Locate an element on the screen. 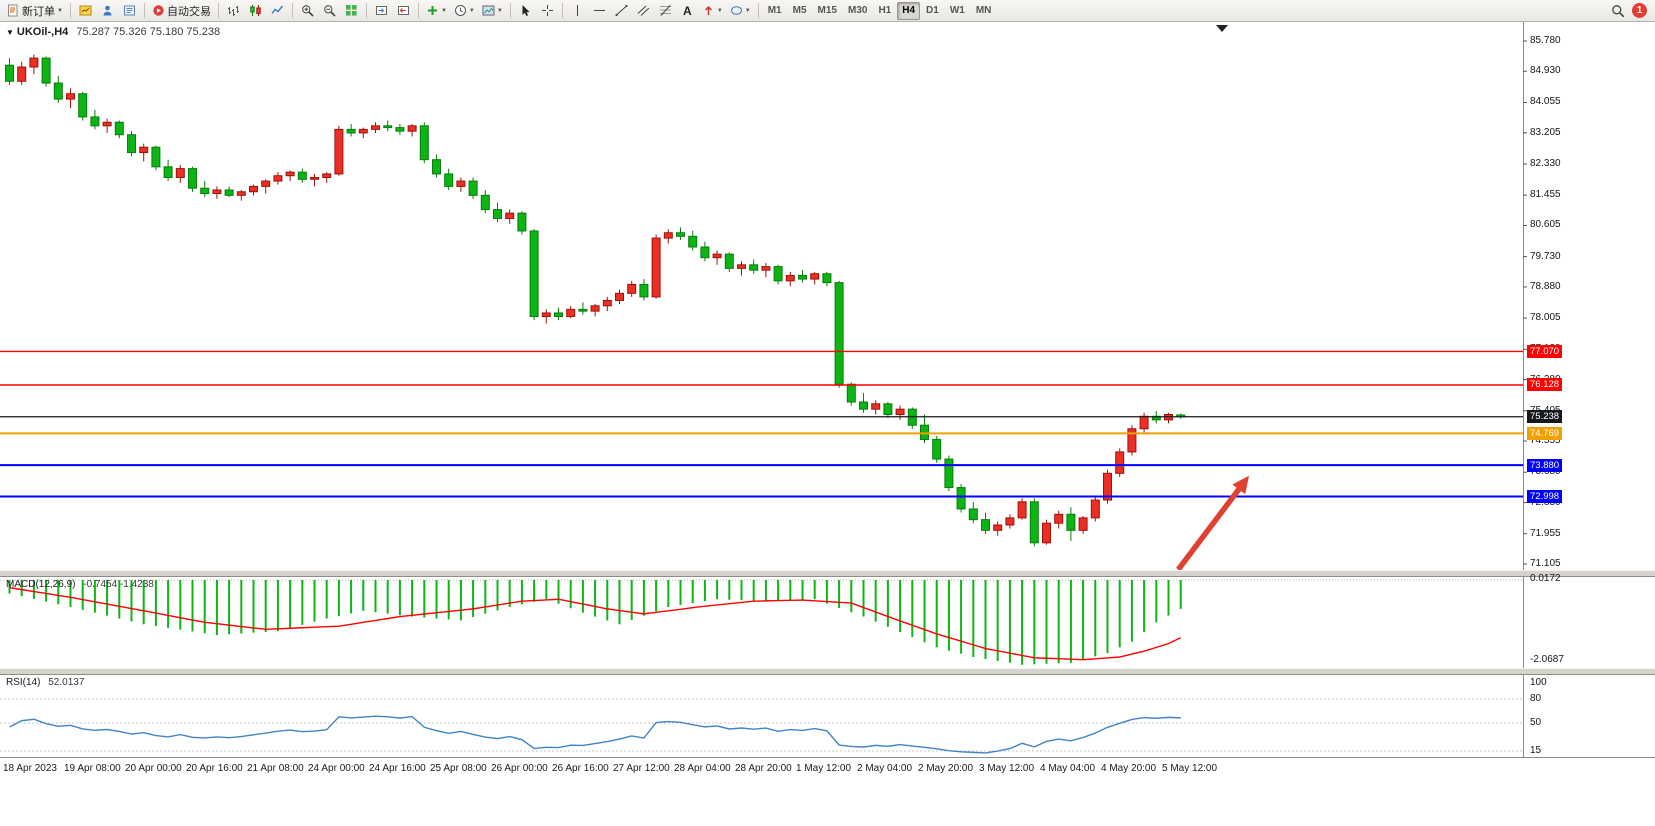 This screenshot has width=1655, height=826. crosshair-button is located at coordinates (547, 11).